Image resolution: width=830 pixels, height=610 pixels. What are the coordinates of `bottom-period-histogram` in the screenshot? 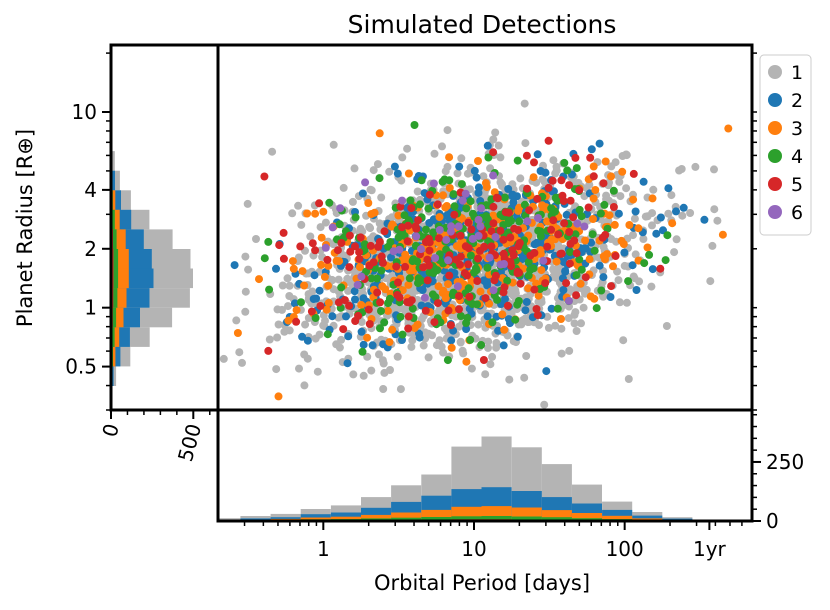 It's located at (485, 478).